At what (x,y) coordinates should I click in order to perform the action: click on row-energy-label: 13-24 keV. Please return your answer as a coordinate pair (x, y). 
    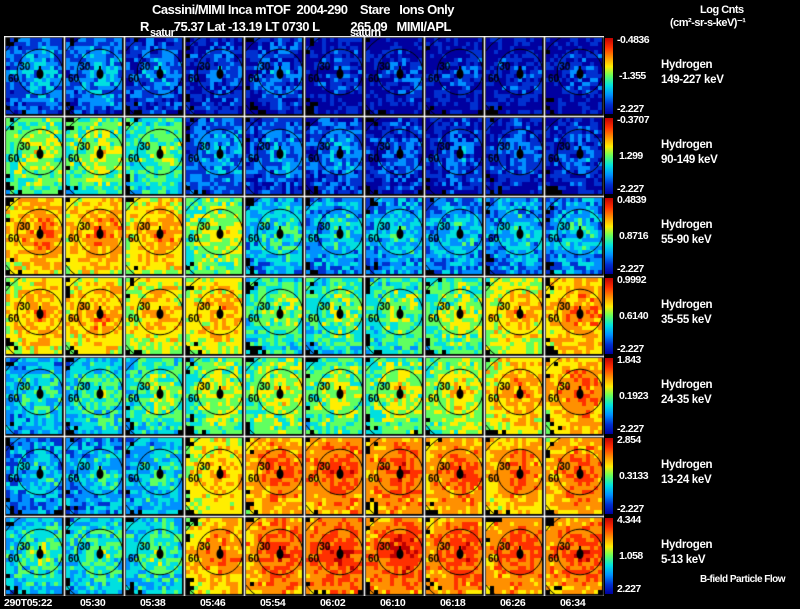
    Looking at the image, I should click on (686, 480).